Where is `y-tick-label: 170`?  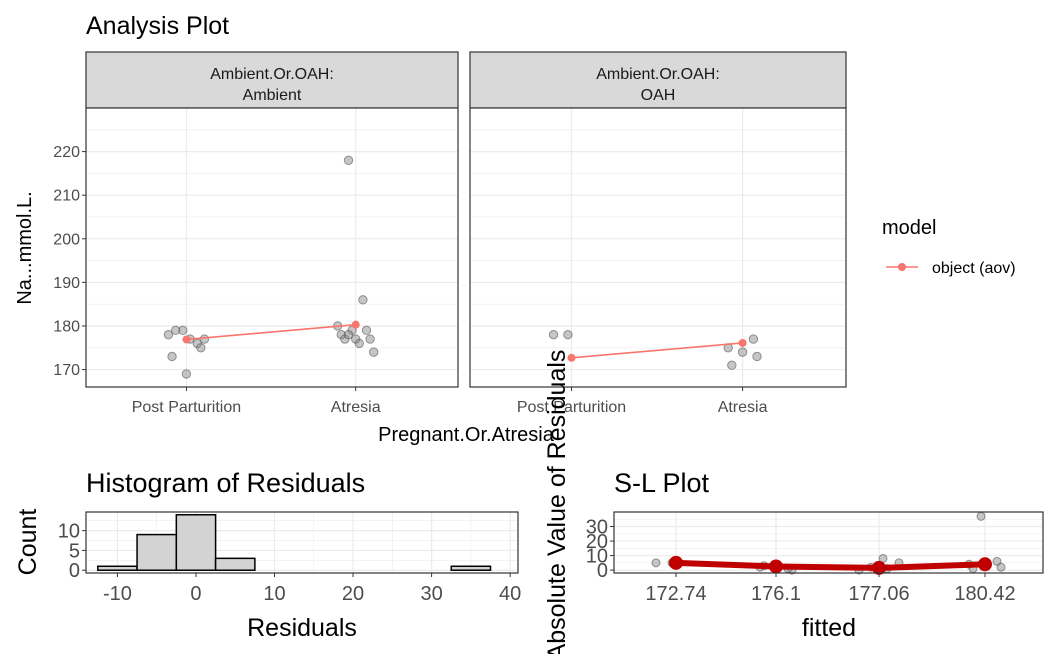
y-tick-label: 170 is located at coordinates (66, 370).